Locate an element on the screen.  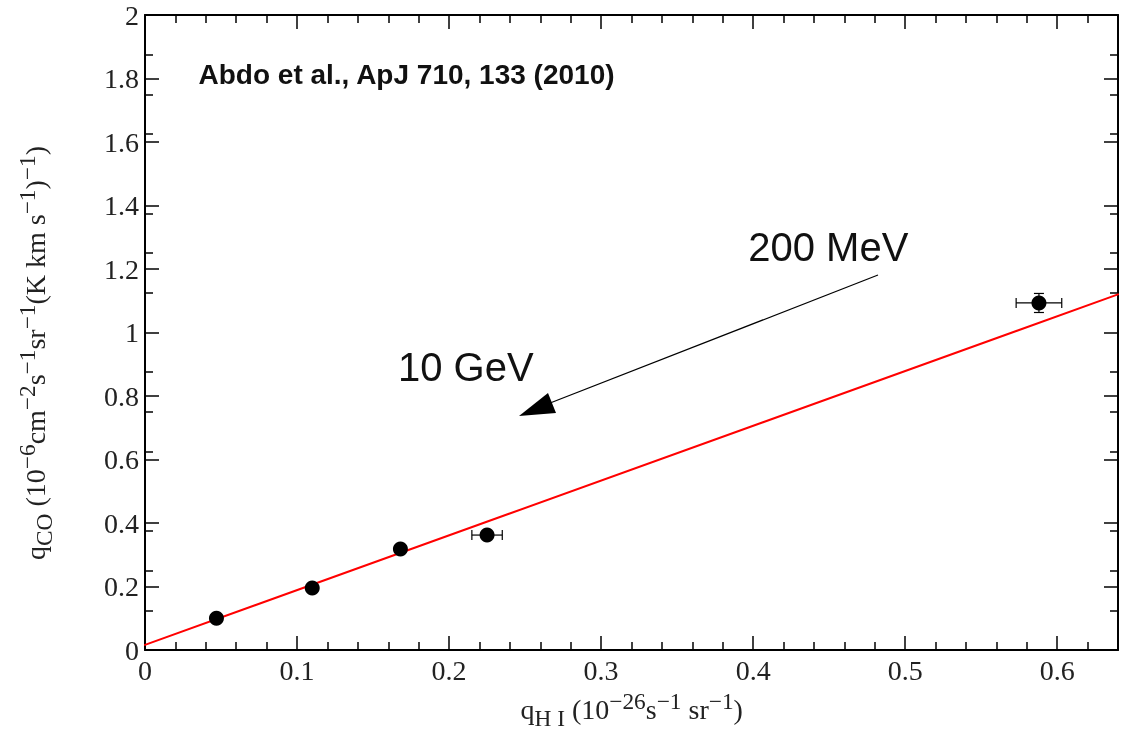
annotation: 10 GeV is located at coordinates (465, 368).